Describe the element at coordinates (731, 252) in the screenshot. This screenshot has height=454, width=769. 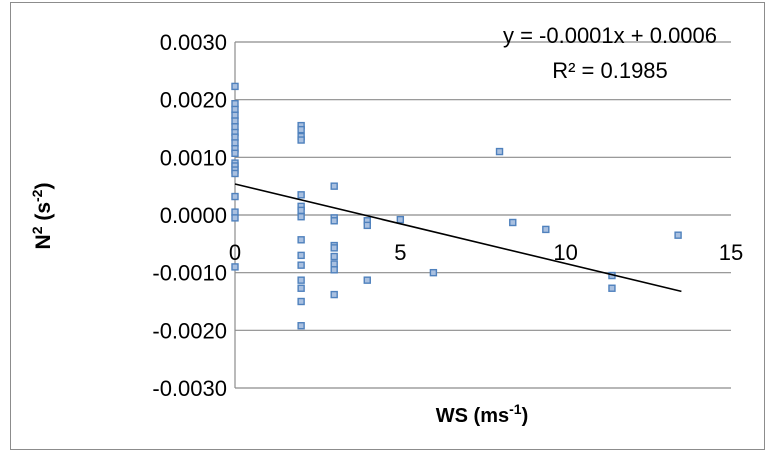
I see `x-tick-label: 15` at that location.